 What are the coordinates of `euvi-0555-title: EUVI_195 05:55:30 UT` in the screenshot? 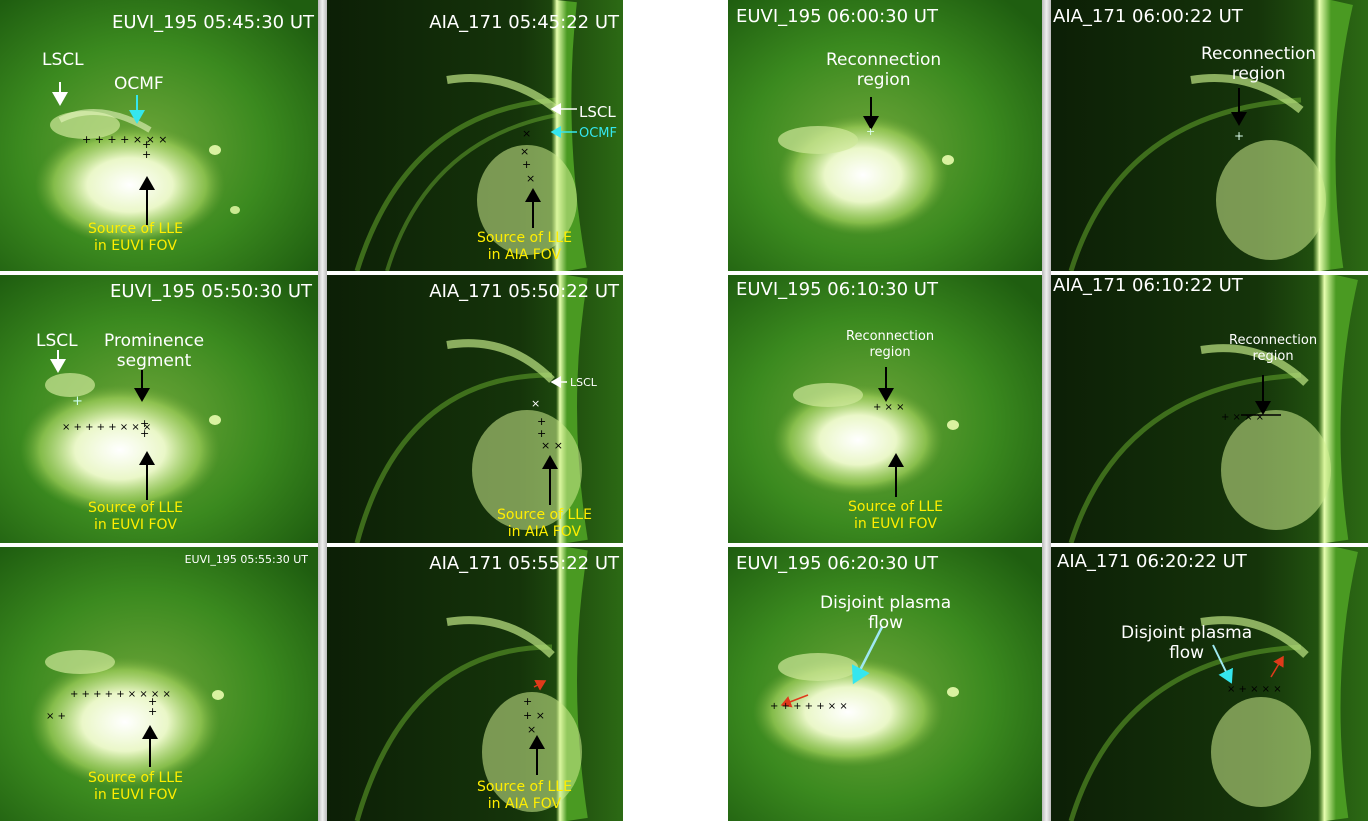 It's located at (246, 559).